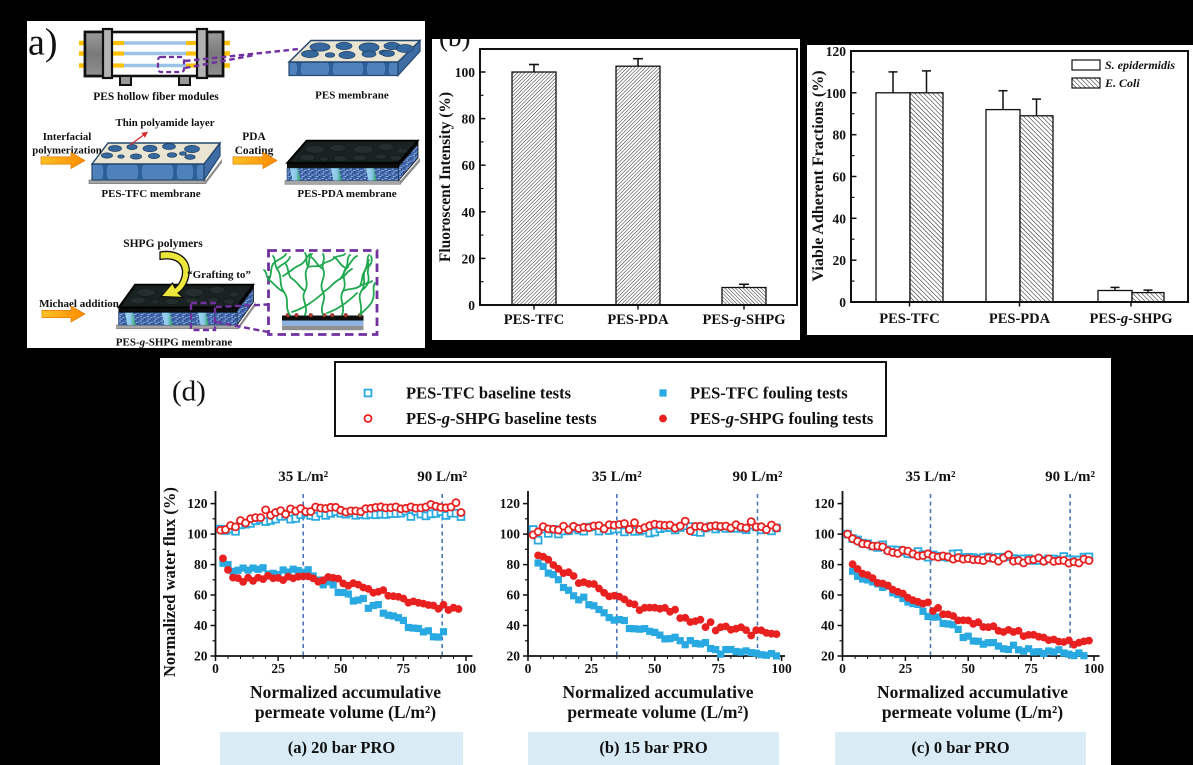  Describe the element at coordinates (818, 175) in the screenshot. I see `svg-text: Viable Adherent Fractions (%)` at that location.